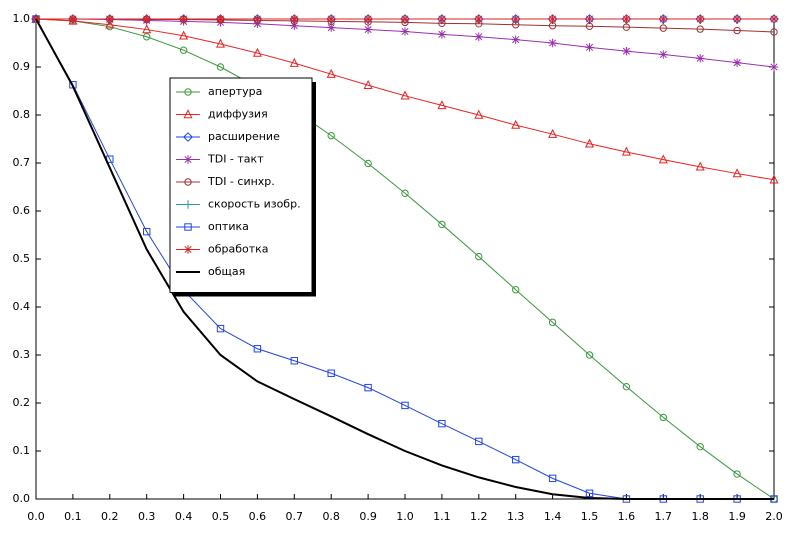  What do you see at coordinates (73, 516) in the screenshot?
I see `x-tick-label: 0.1` at bounding box center [73, 516].